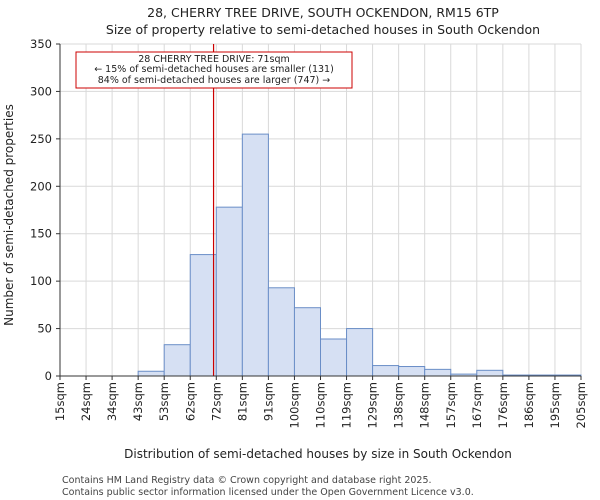  Describe the element at coordinates (41, 139) in the screenshot. I see `y-tick-label: 250` at that location.